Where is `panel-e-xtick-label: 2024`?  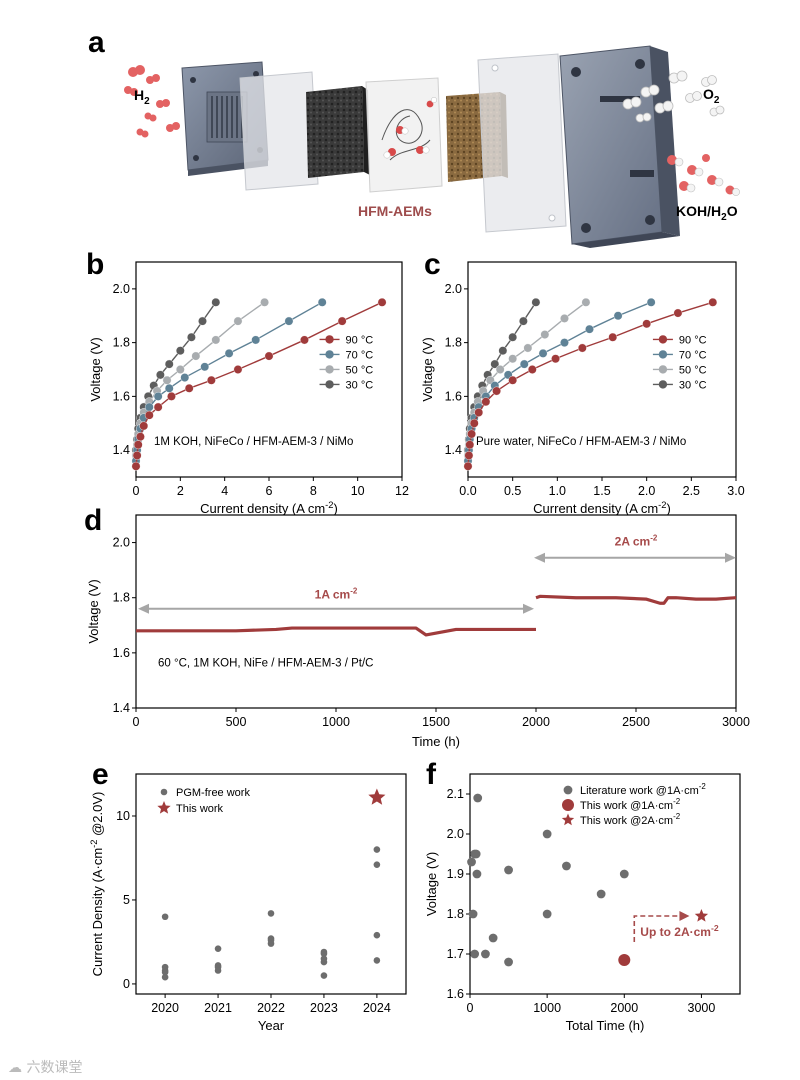 panel-e-xtick-label: 2024 is located at coordinates (377, 1008).